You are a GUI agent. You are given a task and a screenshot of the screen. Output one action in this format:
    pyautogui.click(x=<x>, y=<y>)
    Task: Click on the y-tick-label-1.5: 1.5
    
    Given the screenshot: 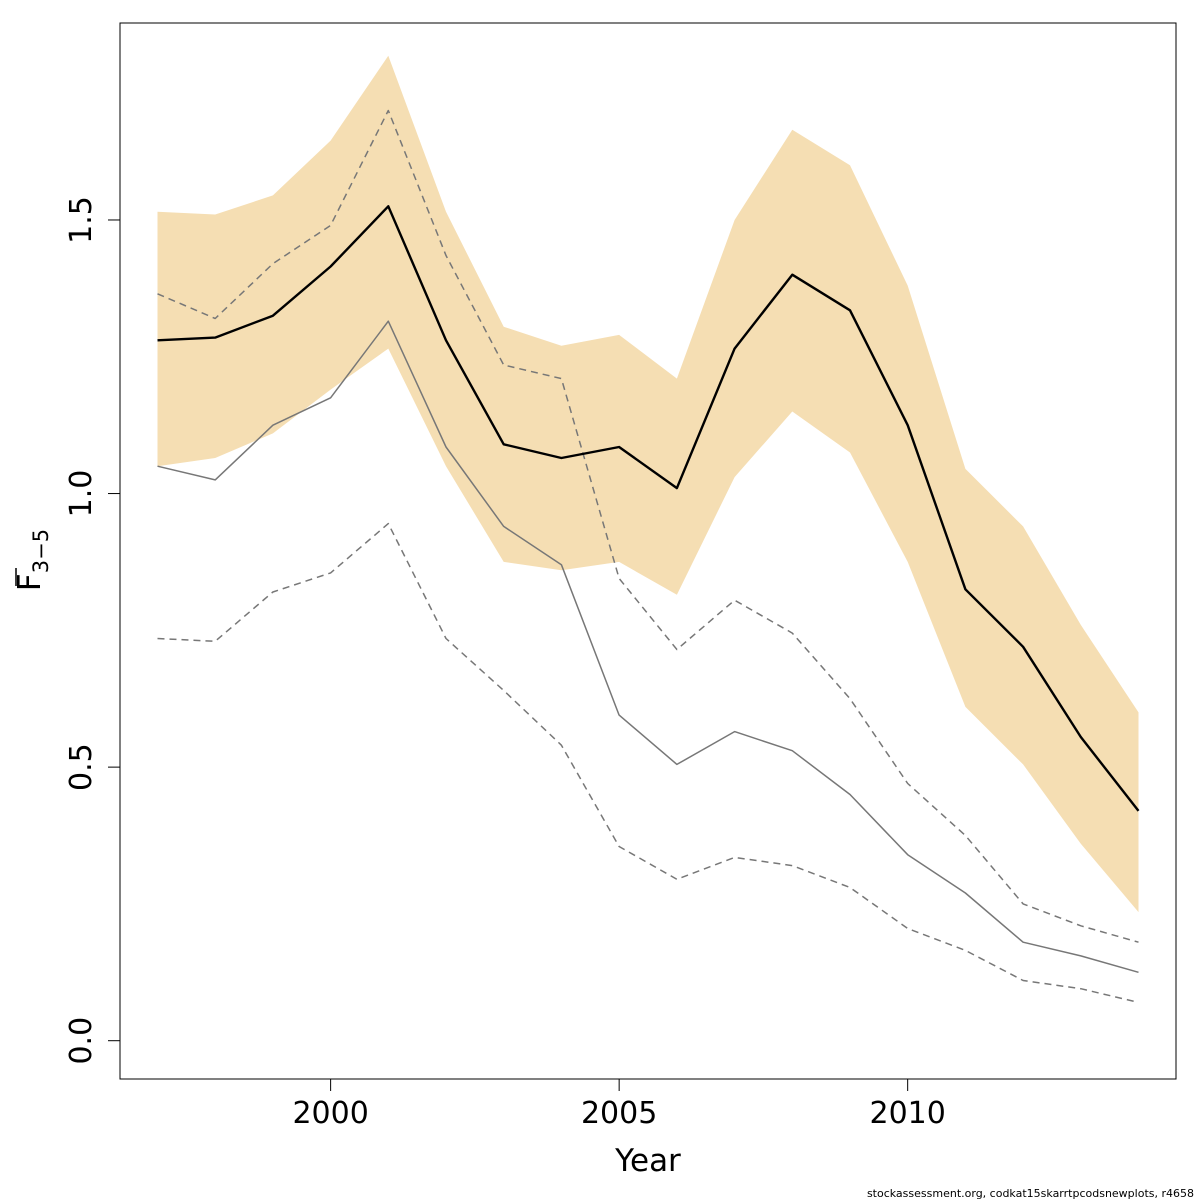 What is the action you would take?
    pyautogui.click(x=81, y=220)
    